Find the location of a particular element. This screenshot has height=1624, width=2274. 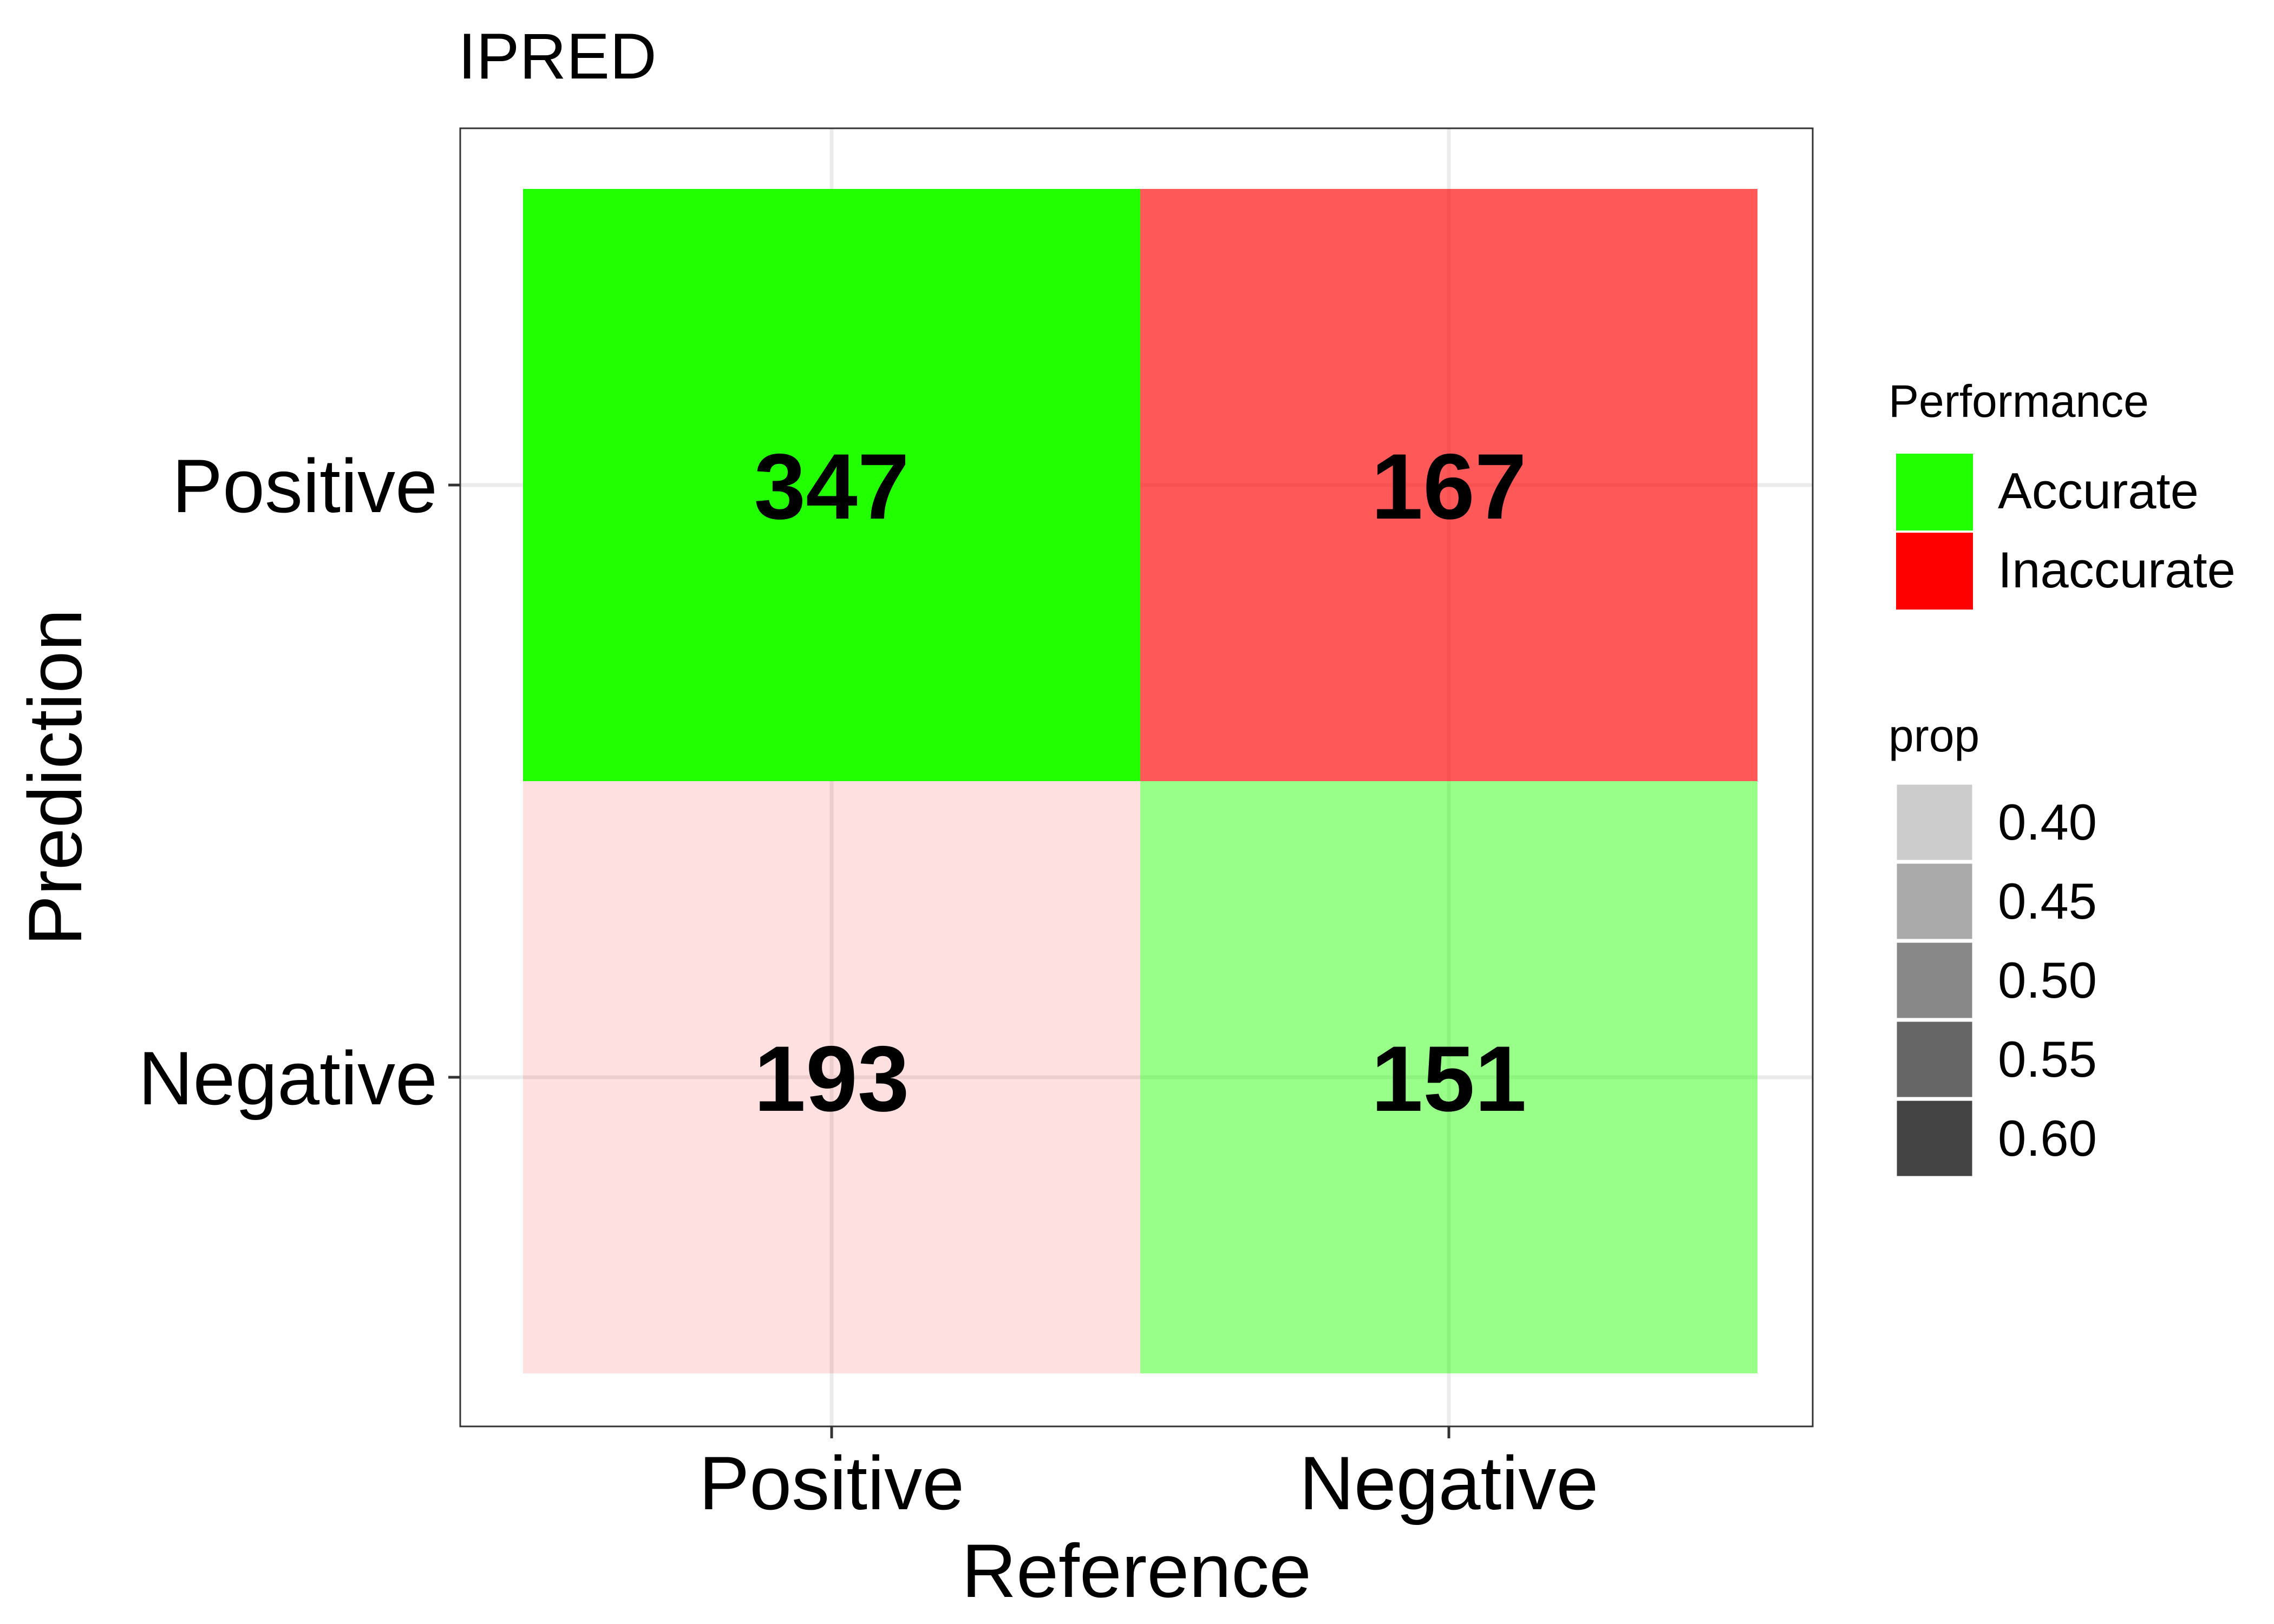

heatmap-cell-positive-positive is located at coordinates (832, 485).